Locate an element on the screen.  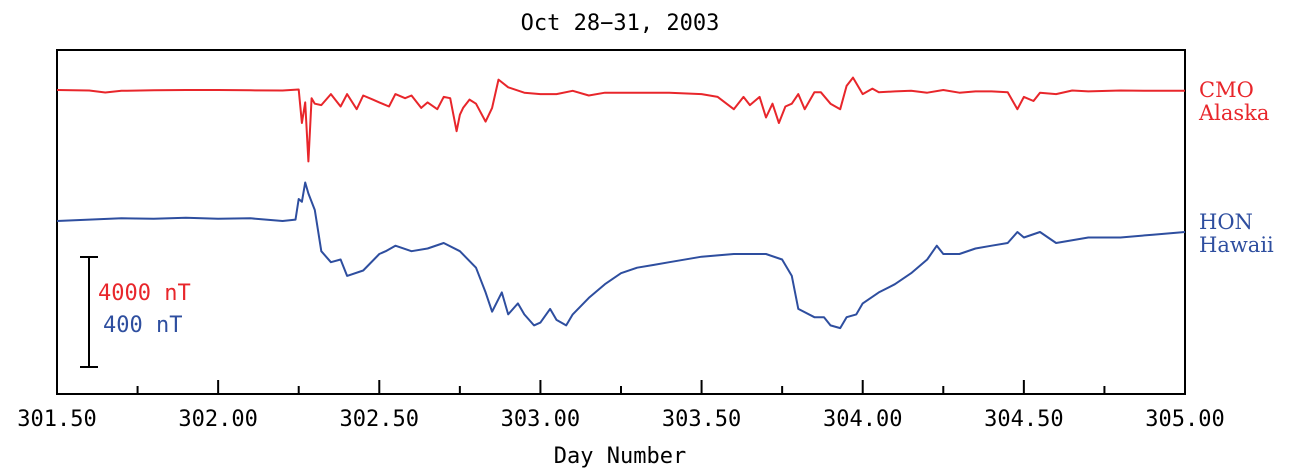
legend-hon-line1: HON is located at coordinates (1226, 222).